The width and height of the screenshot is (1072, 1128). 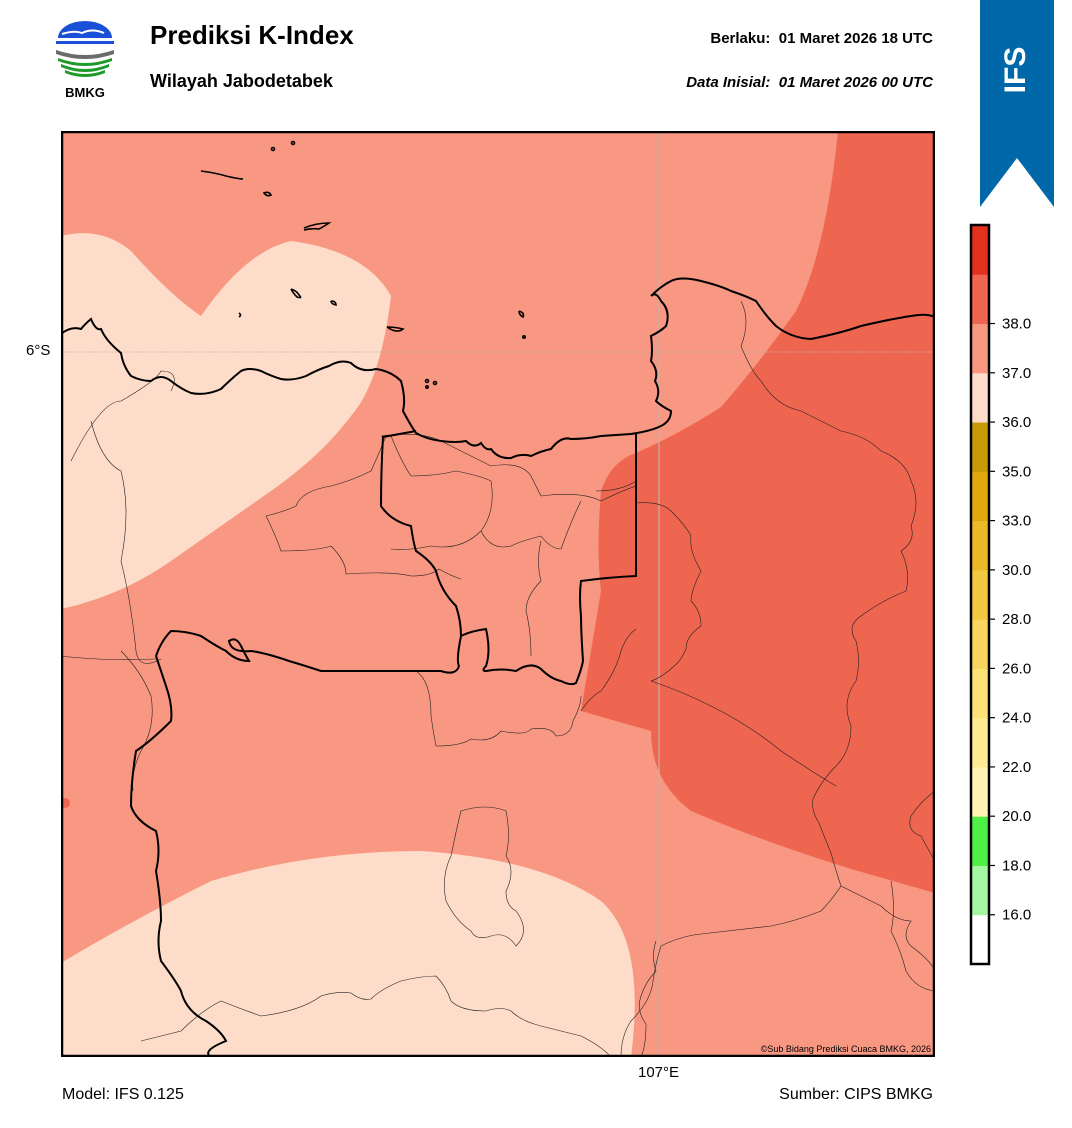 I want to click on initial-data-time: Data Inisial: 01 Maret 2026 00 UTC, so click(x=809, y=82).